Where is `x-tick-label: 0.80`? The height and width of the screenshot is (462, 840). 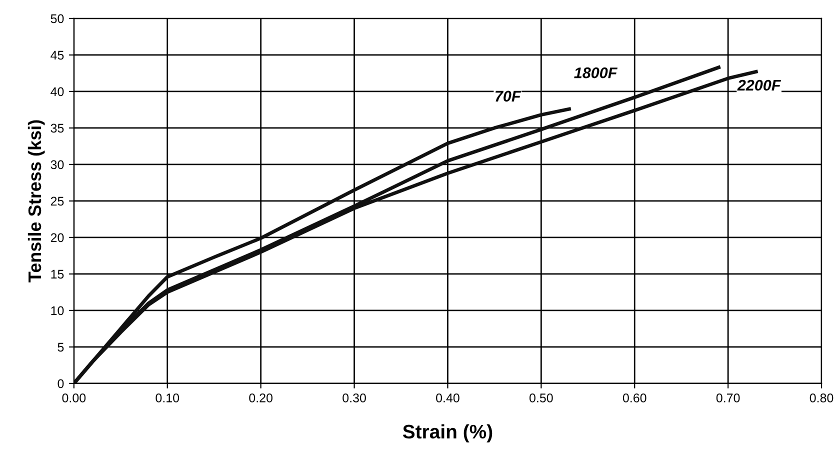 x-tick-label: 0.80 is located at coordinates (822, 398).